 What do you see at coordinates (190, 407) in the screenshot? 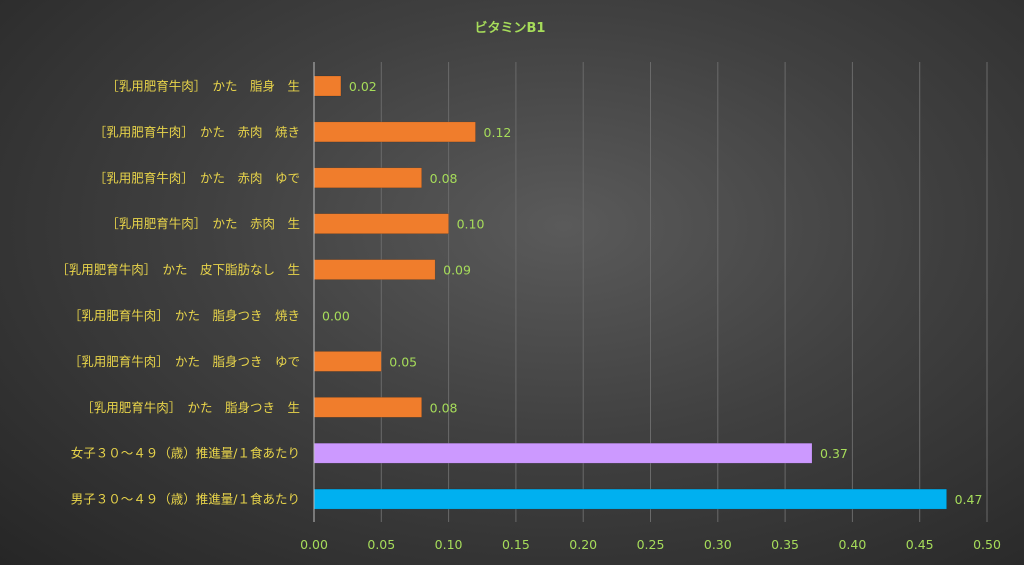
I see `category-label: ［乳用肥育牛肉］ かた 脂身つき 生` at bounding box center [190, 407].